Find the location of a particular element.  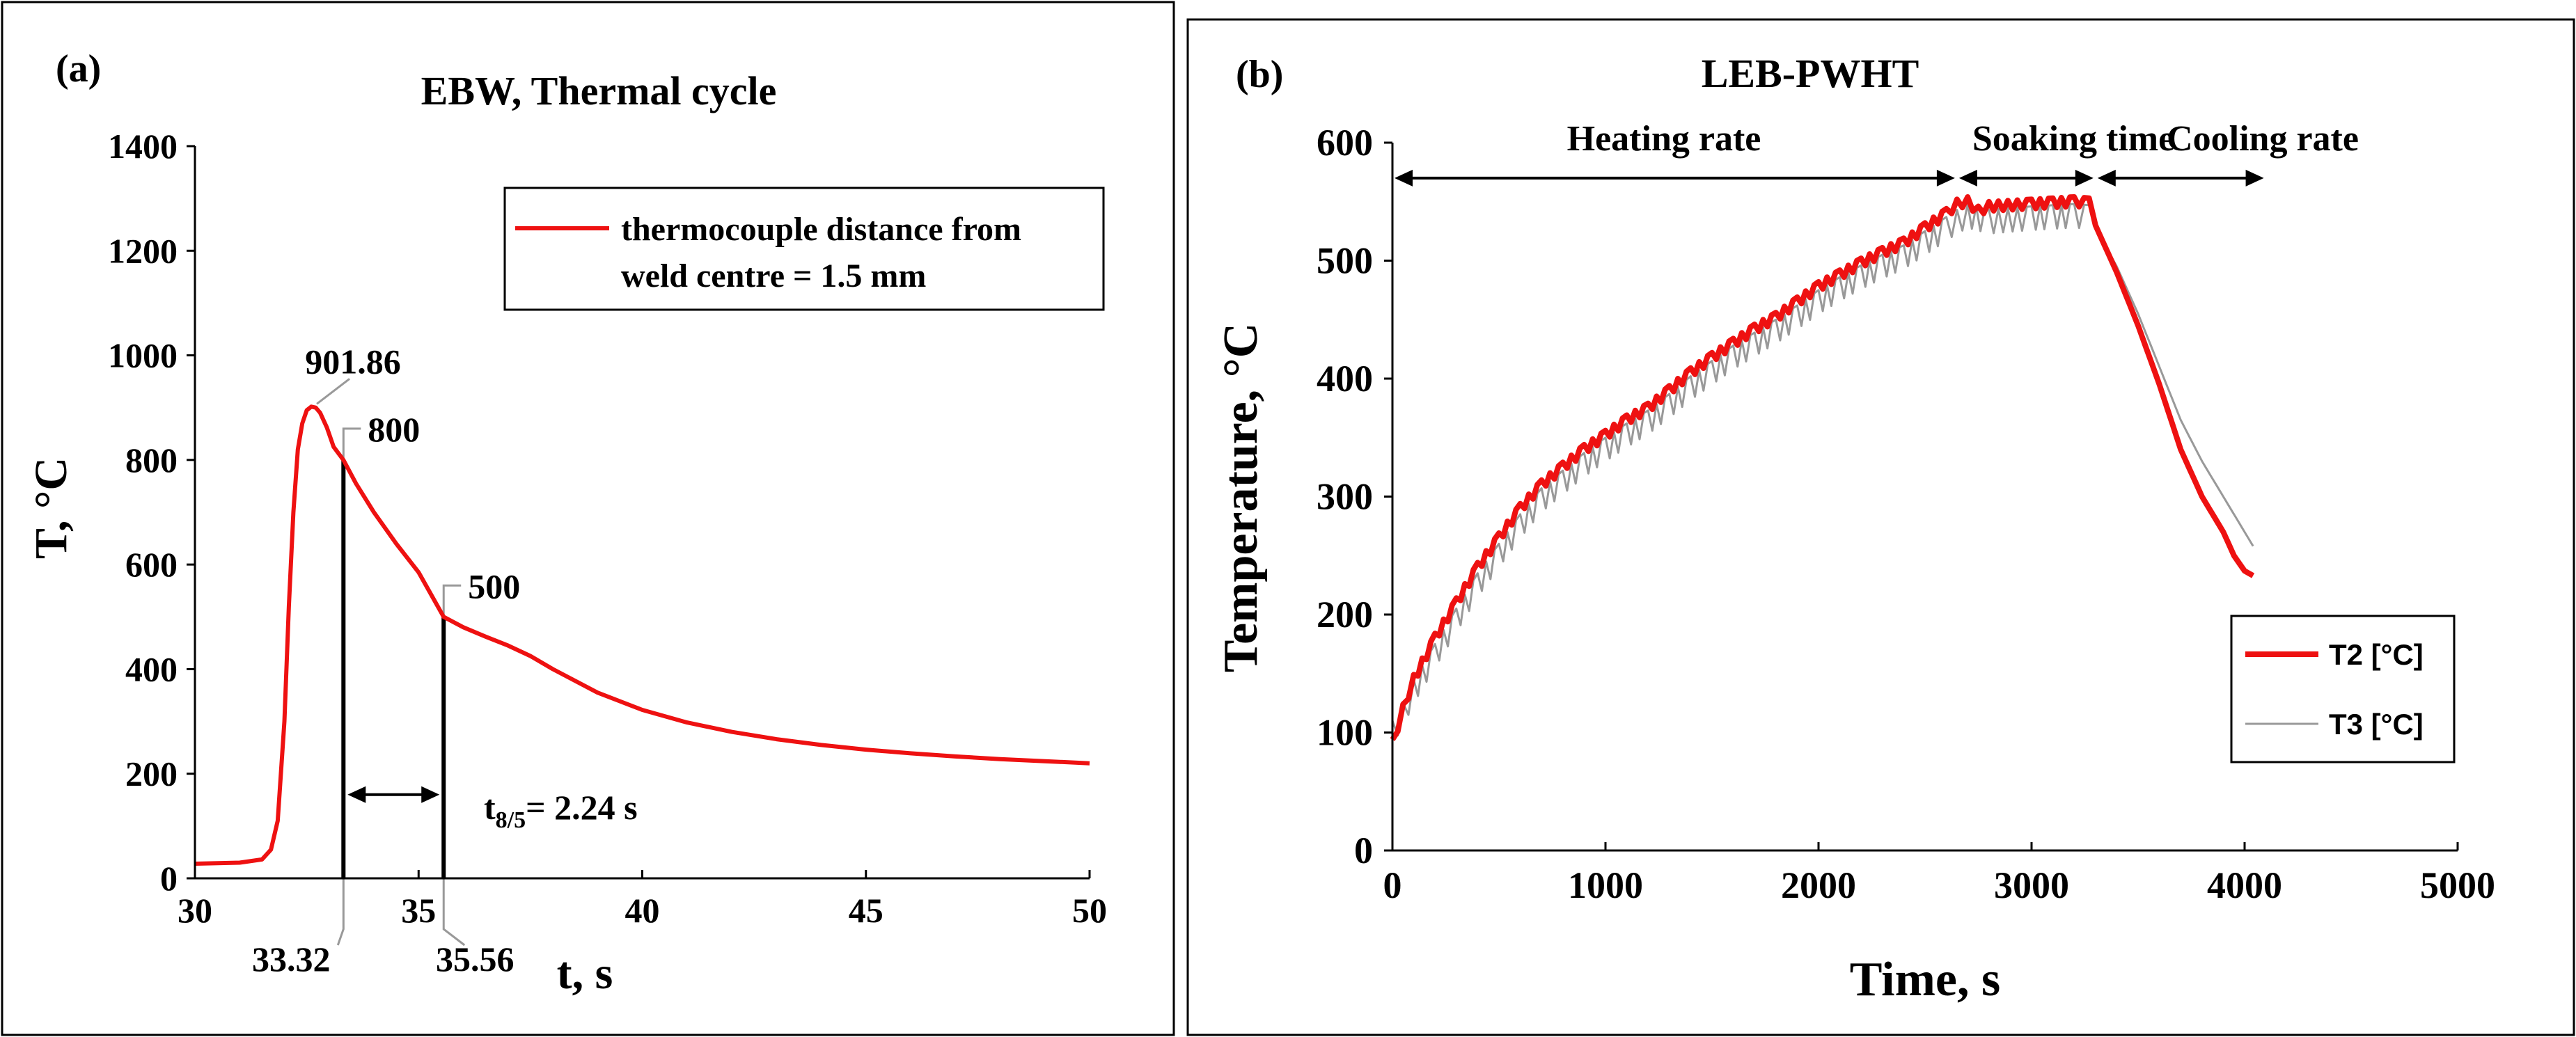

y-tick-label: 100 is located at coordinates (1345, 733).